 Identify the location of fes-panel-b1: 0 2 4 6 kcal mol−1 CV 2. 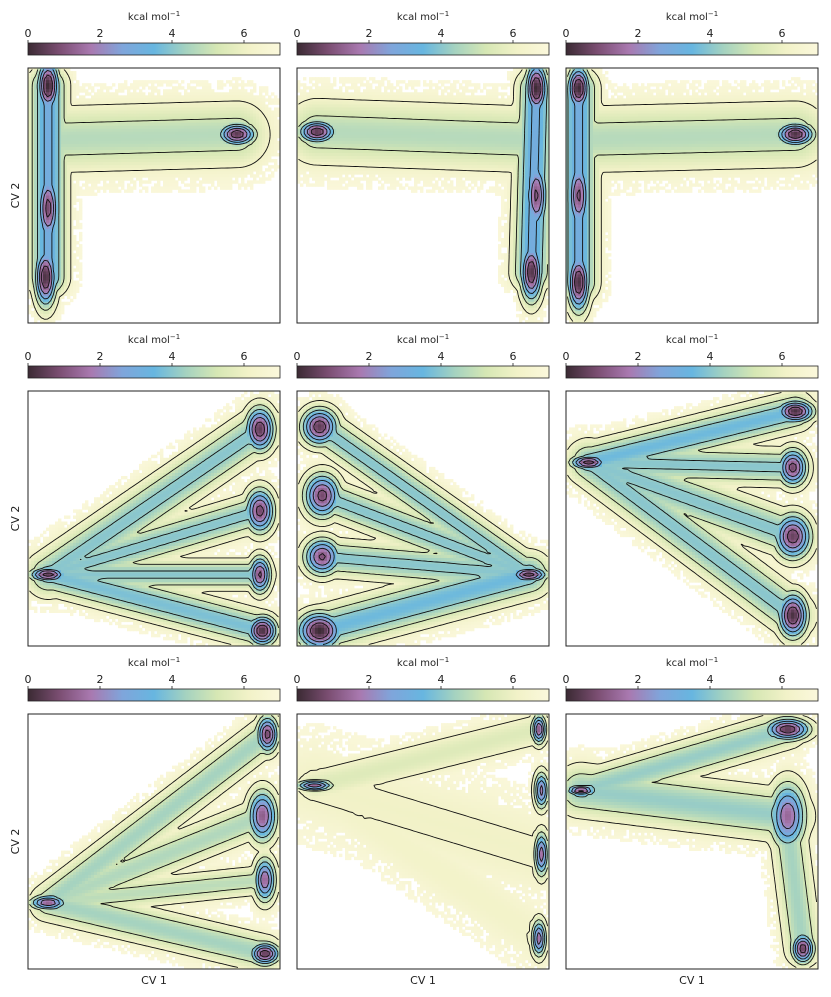
(145, 490).